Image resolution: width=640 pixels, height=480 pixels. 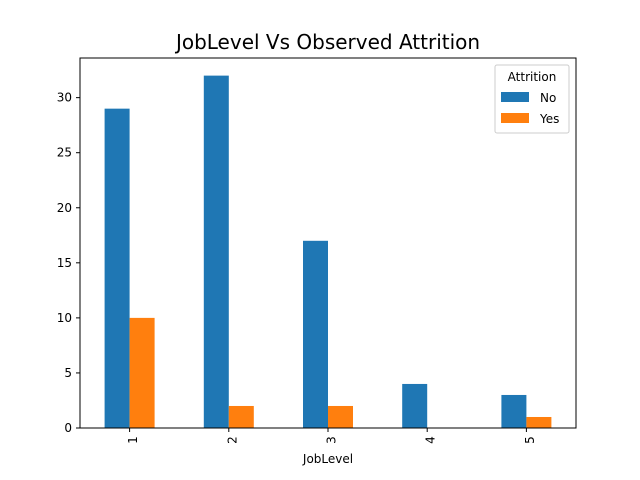 I want to click on x-tick-label-4: 4, so click(x=431, y=440).